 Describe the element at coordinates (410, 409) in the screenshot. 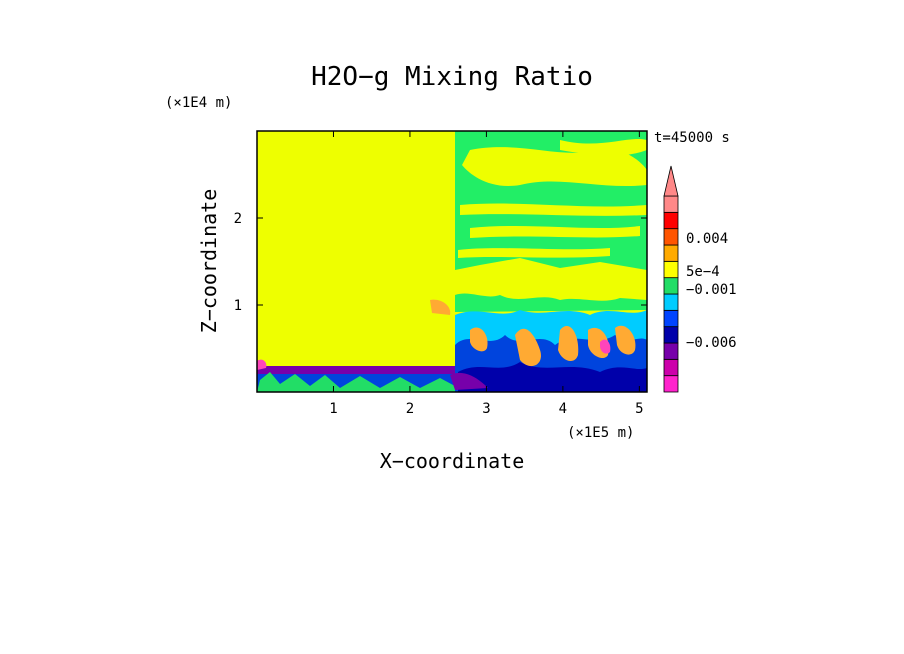

I see `x-tick-label: 2` at that location.